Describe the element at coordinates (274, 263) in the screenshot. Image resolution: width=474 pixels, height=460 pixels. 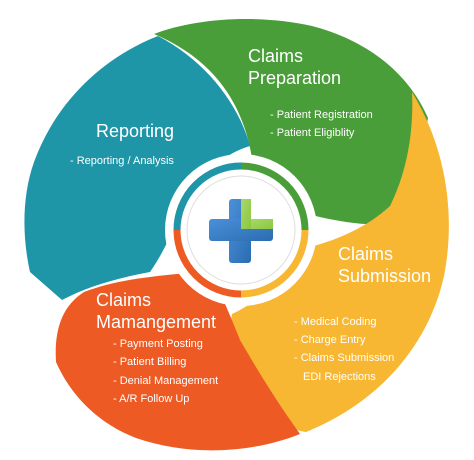
I see `center-ring-yellow-arc` at that location.